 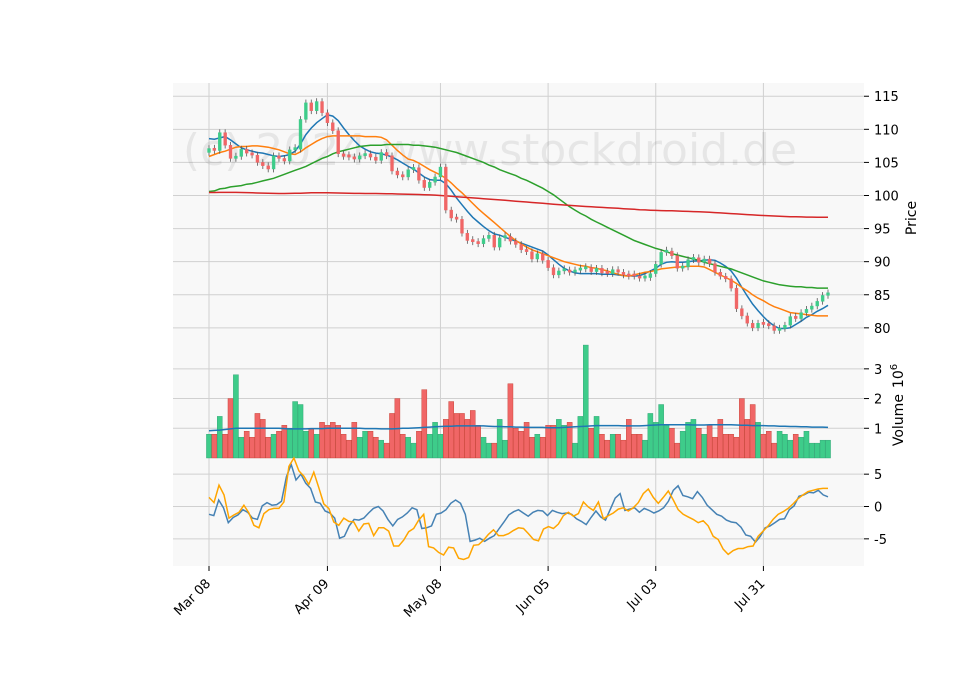 I want to click on volume-axis-label-base: 10, so click(x=899, y=379).